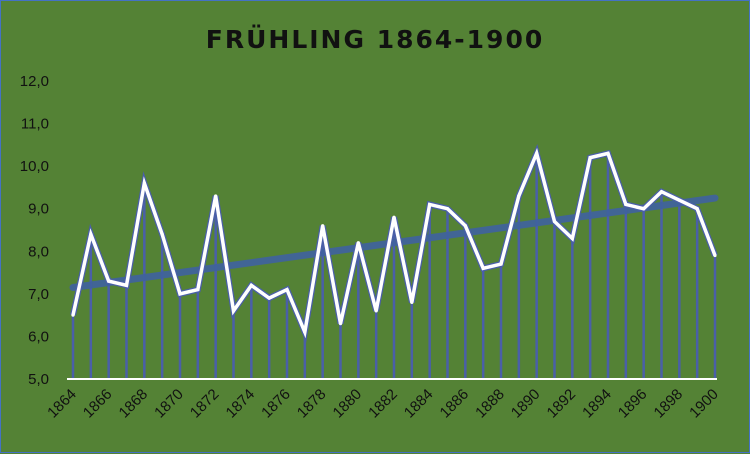 The image size is (750, 454). What do you see at coordinates (205, 404) in the screenshot?
I see `x-tick-label: 1872` at bounding box center [205, 404].